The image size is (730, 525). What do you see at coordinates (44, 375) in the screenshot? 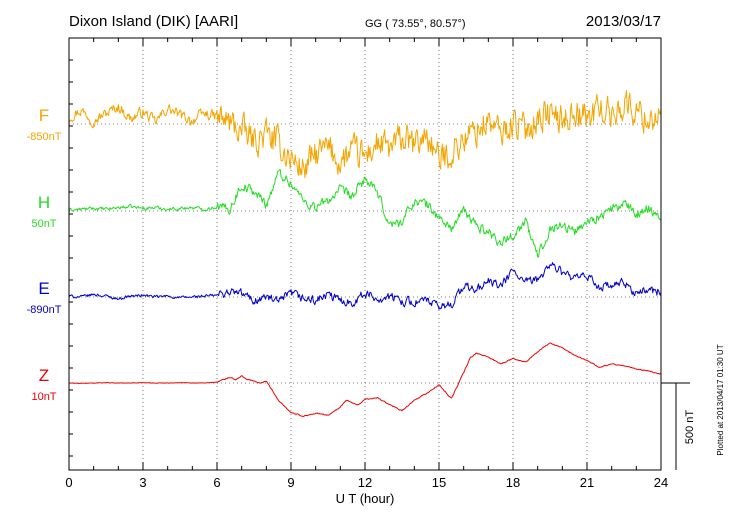
I see `series-label-z: Z` at bounding box center [44, 375].